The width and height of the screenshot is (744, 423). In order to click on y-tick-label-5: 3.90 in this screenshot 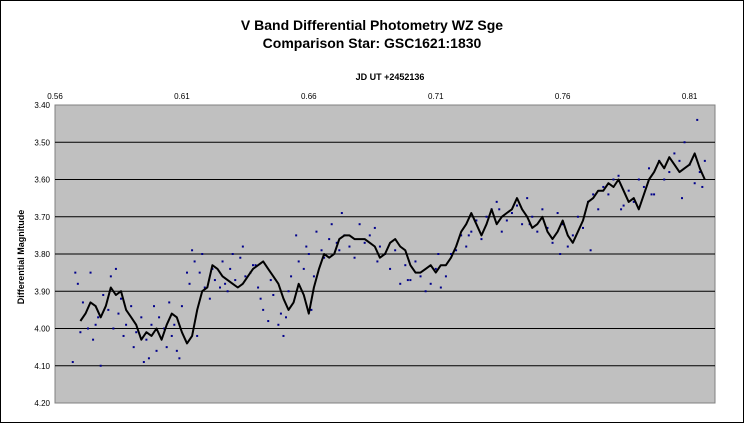, I will do `click(42, 291)`.